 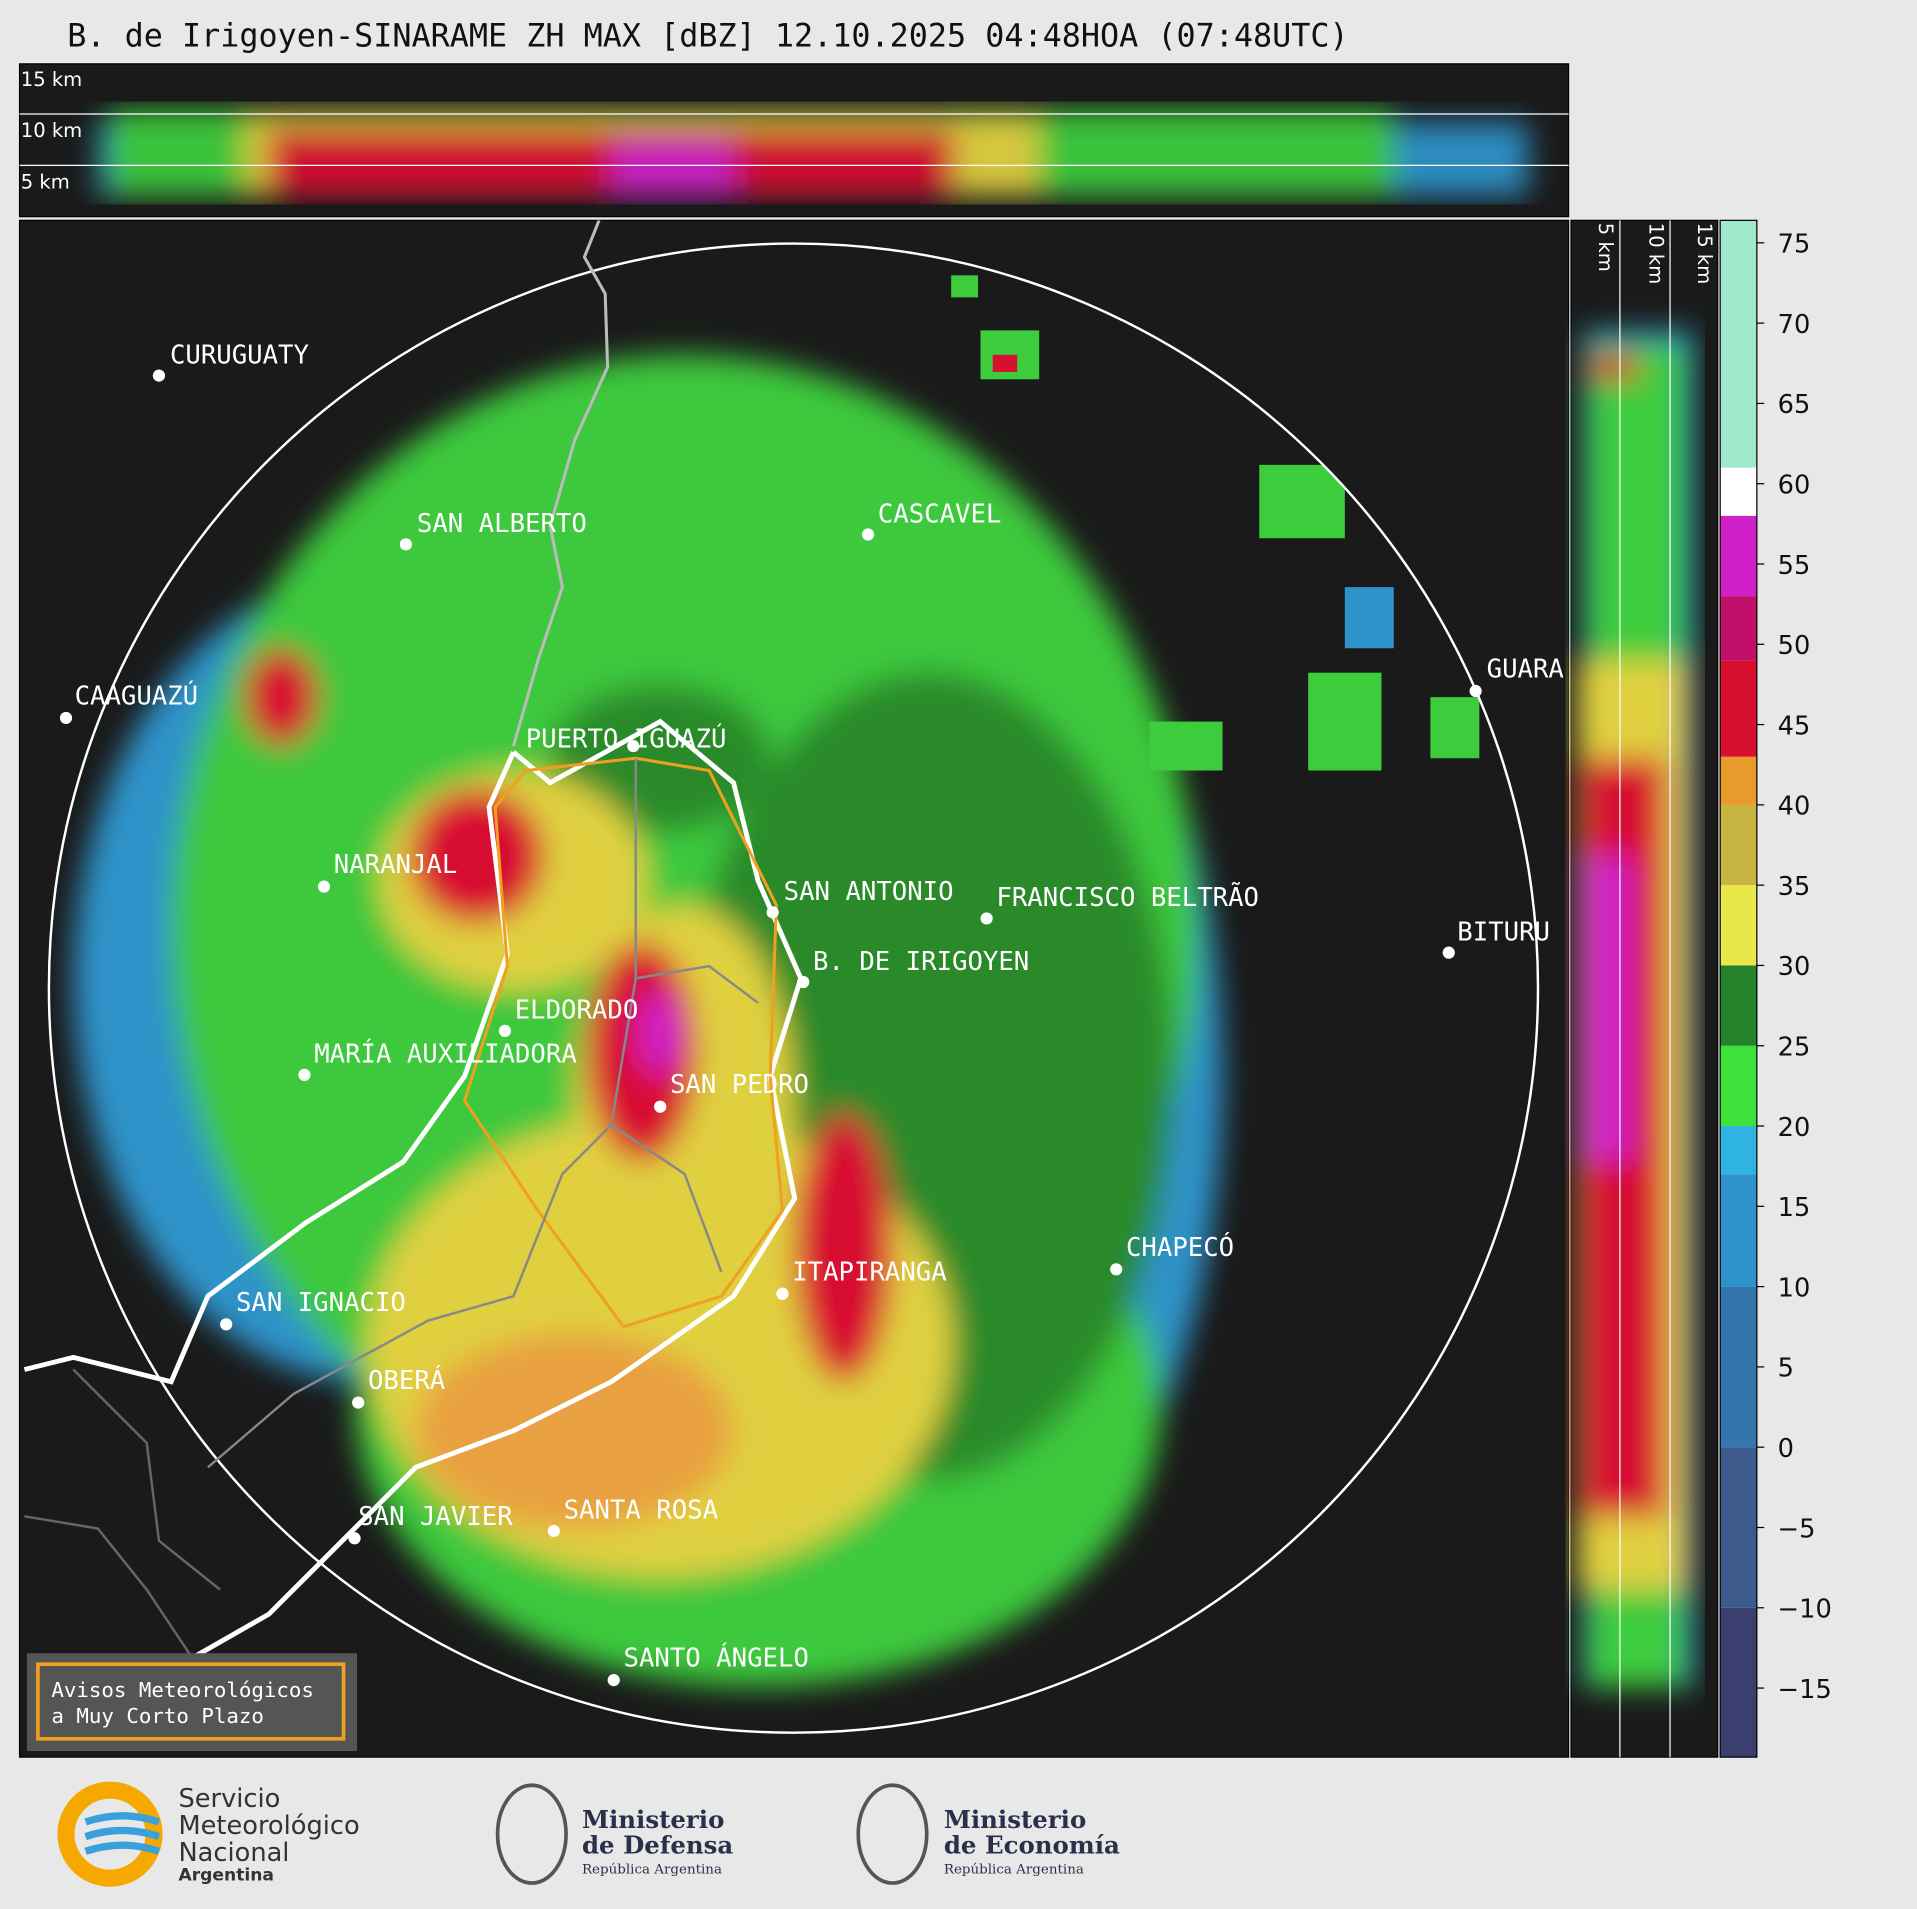 What do you see at coordinates (1786, 1369) in the screenshot?
I see `colorbar-label: 5` at bounding box center [1786, 1369].